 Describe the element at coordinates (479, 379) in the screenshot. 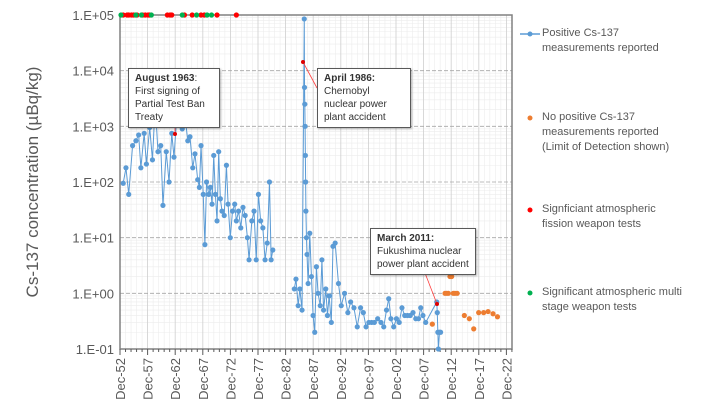

I see `x-tick-label: Dec-17` at that location.